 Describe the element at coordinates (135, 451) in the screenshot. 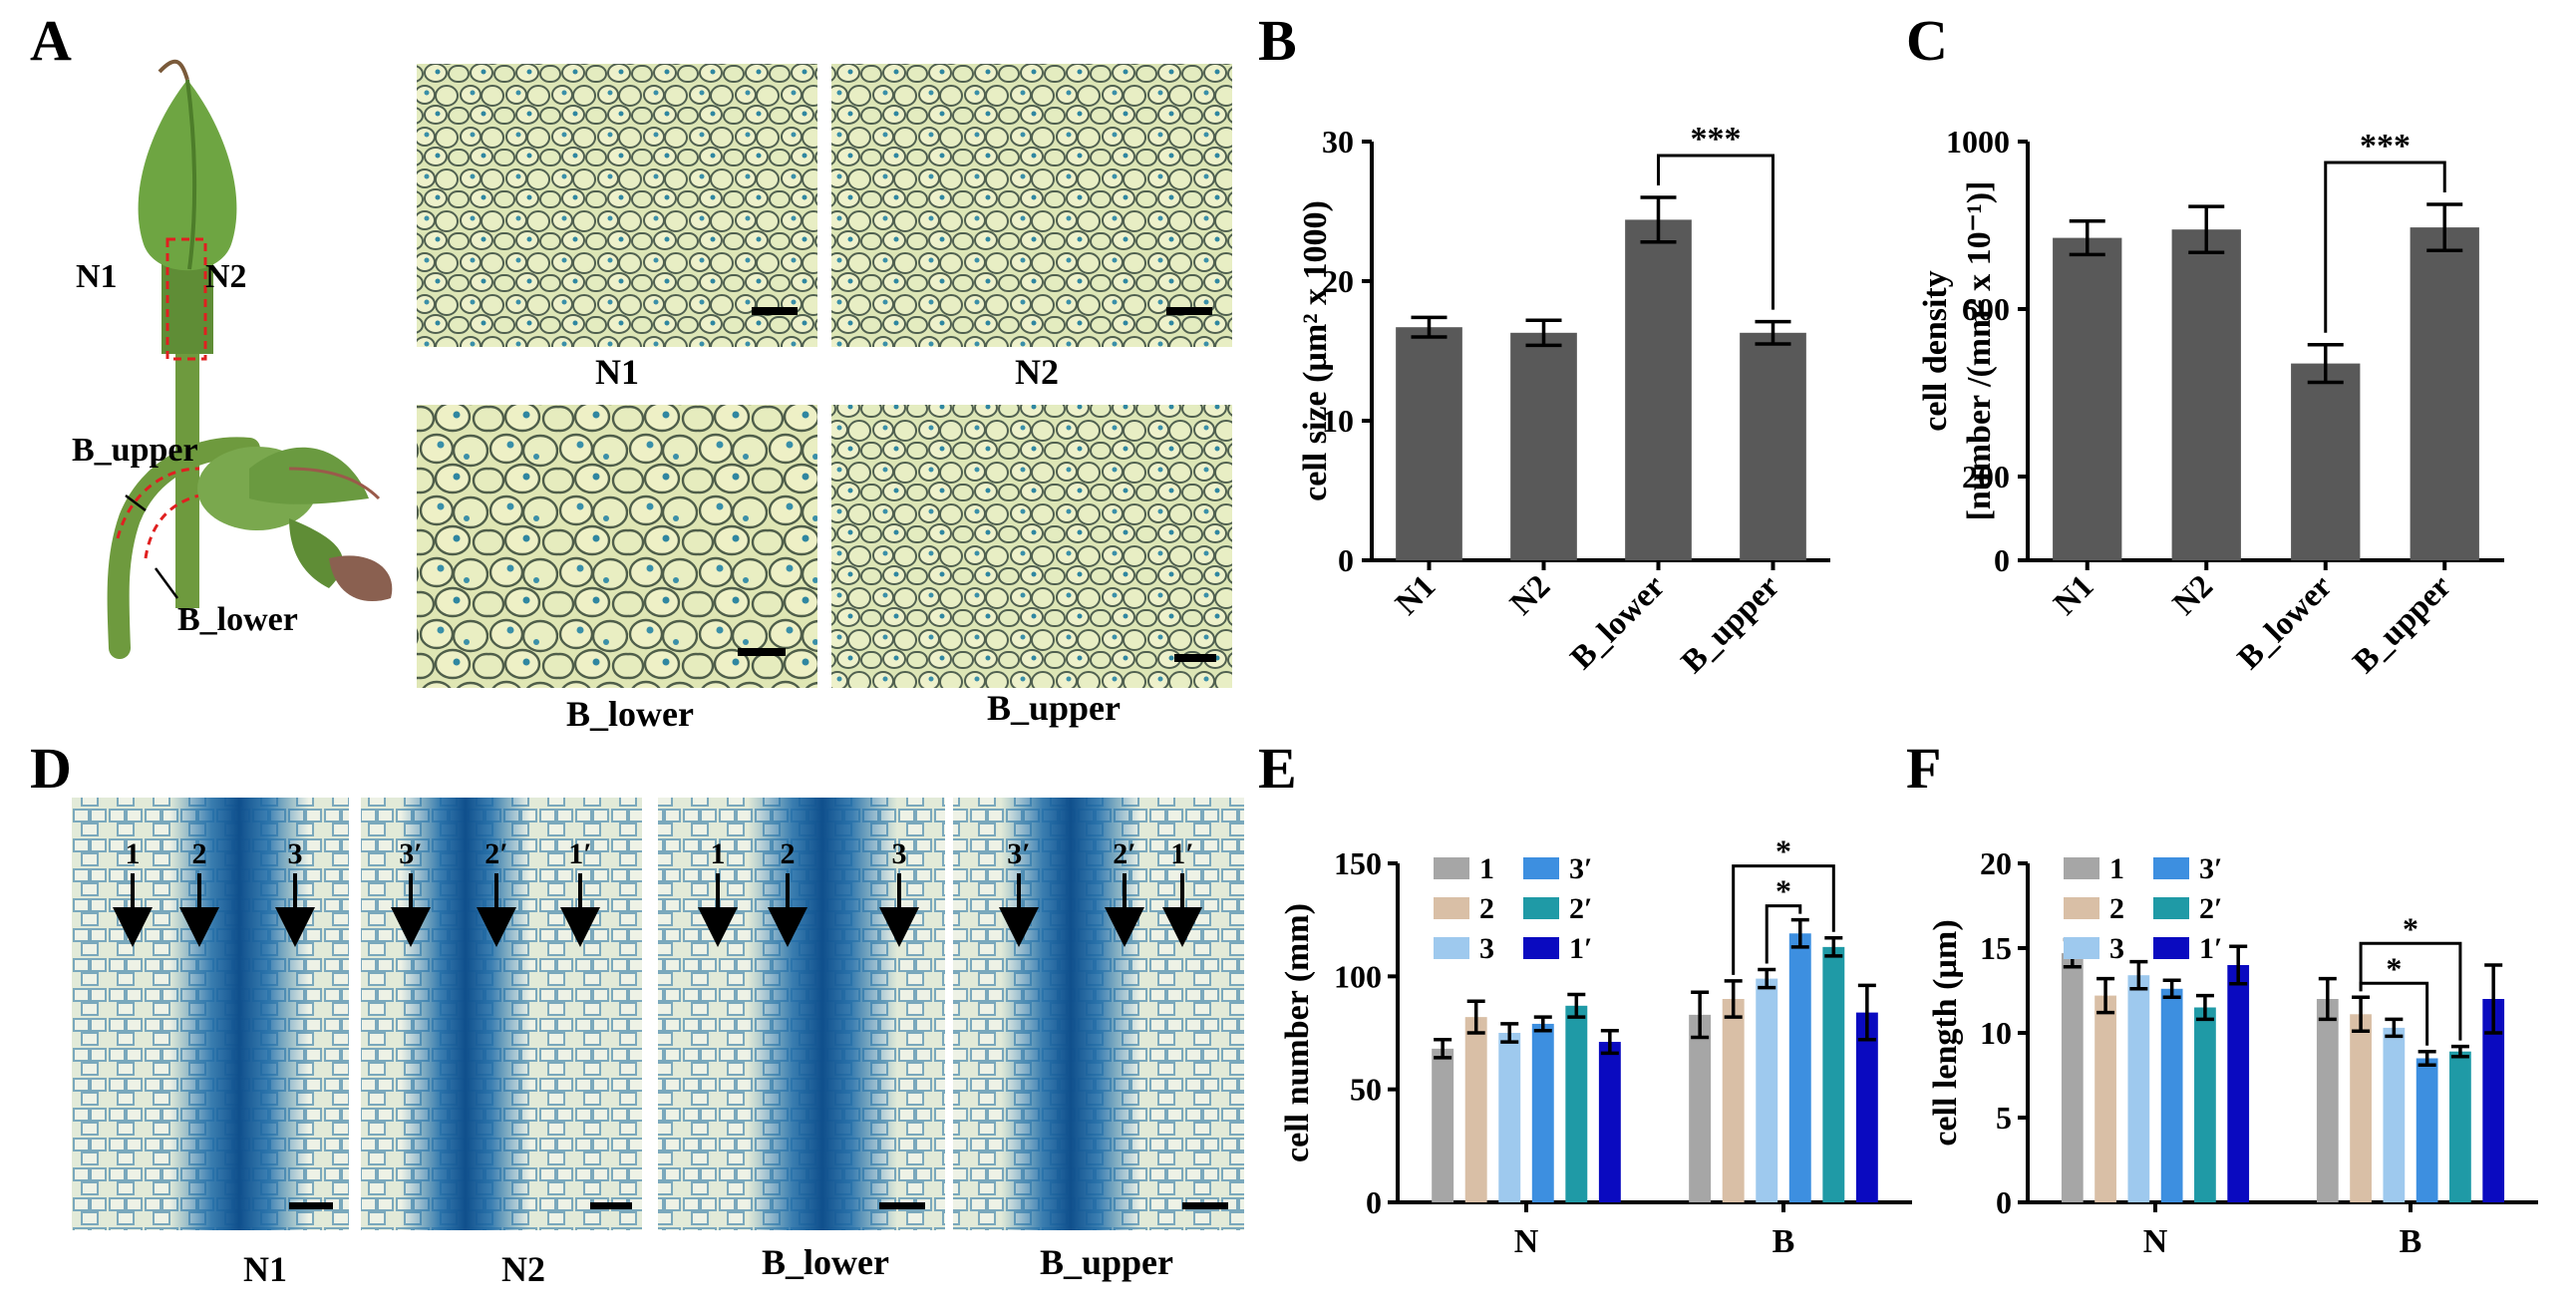

I see `bent-label-upper: B_upper` at that location.